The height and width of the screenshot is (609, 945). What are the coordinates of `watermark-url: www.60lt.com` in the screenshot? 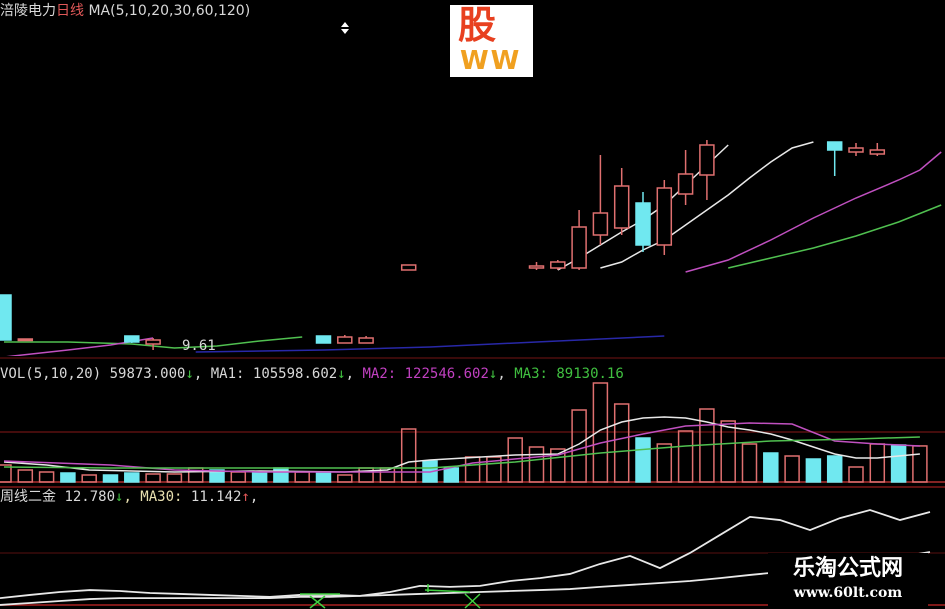 It's located at (848, 593).